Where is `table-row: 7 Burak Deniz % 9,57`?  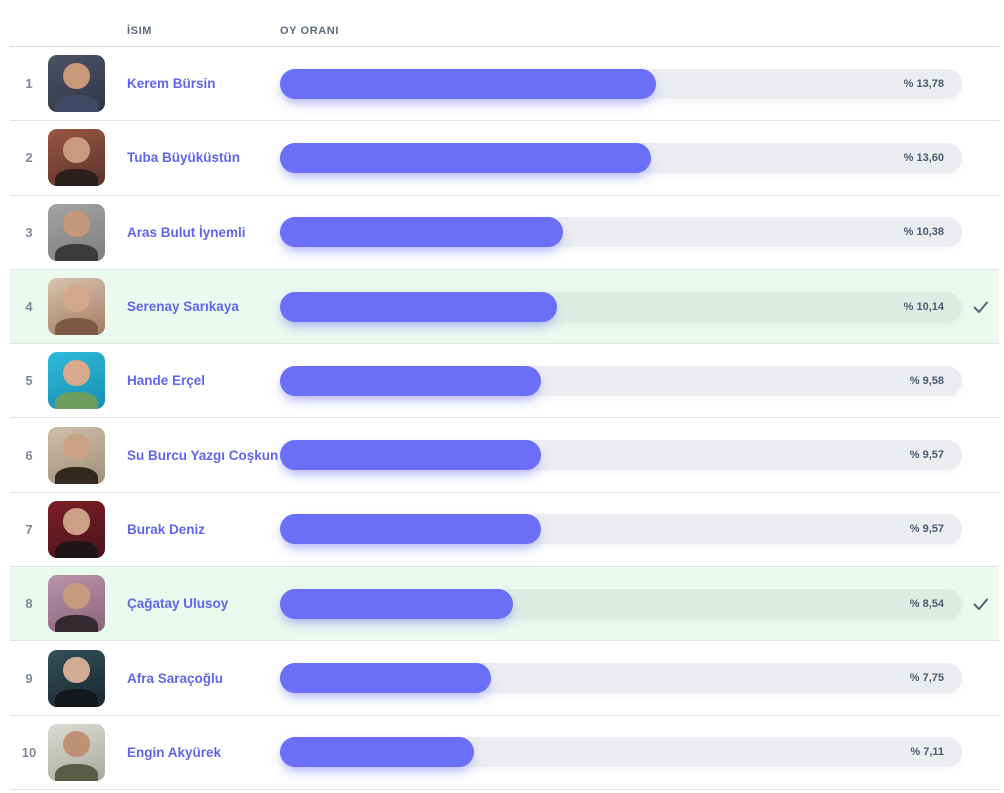
table-row: 7 Burak Deniz % 9,57 is located at coordinates (504, 530).